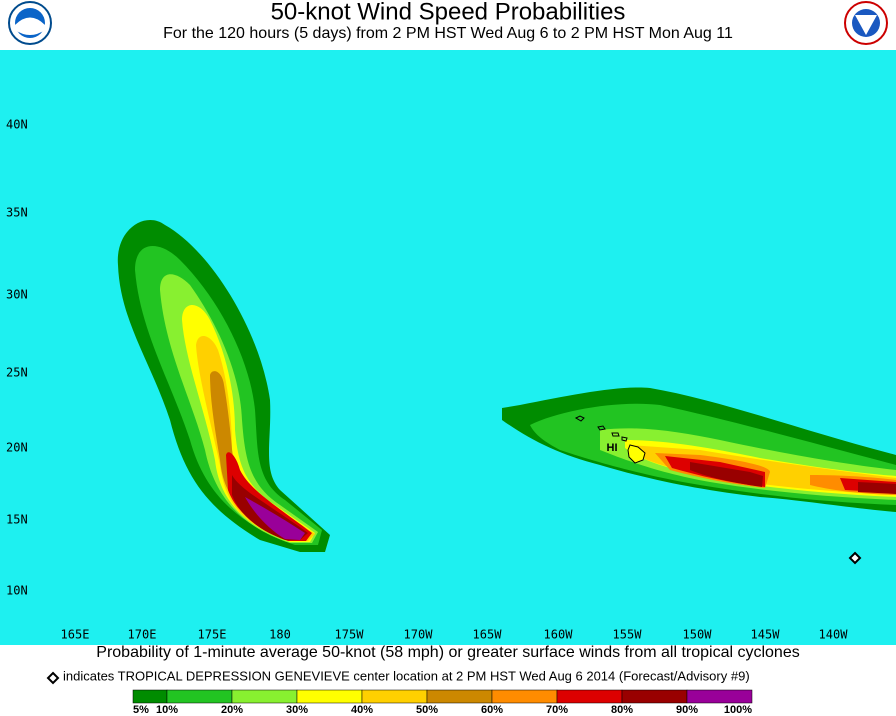 This screenshot has height=716, width=896. What do you see at coordinates (75, 635) in the screenshot?
I see `longitude-label: 165E` at bounding box center [75, 635].